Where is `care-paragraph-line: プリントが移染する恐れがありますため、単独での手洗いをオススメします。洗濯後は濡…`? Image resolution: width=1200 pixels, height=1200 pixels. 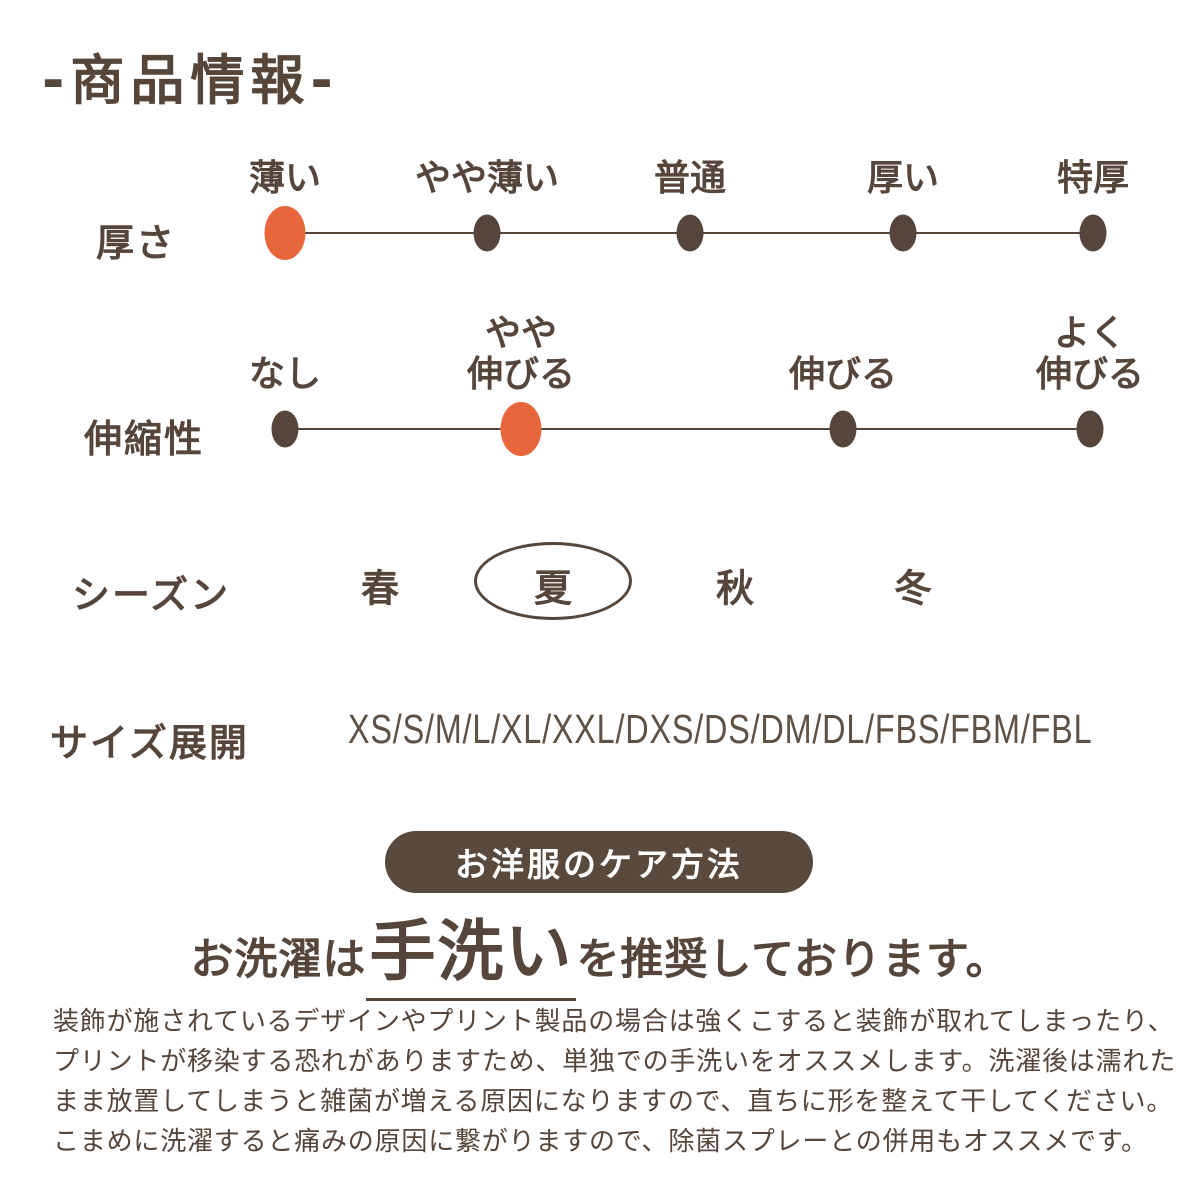
care-paragraph-line: プリントが移染する恐れがありますため、単独での手洗いをオススメします。洗濯後は濡… is located at coordinates (615, 1062).